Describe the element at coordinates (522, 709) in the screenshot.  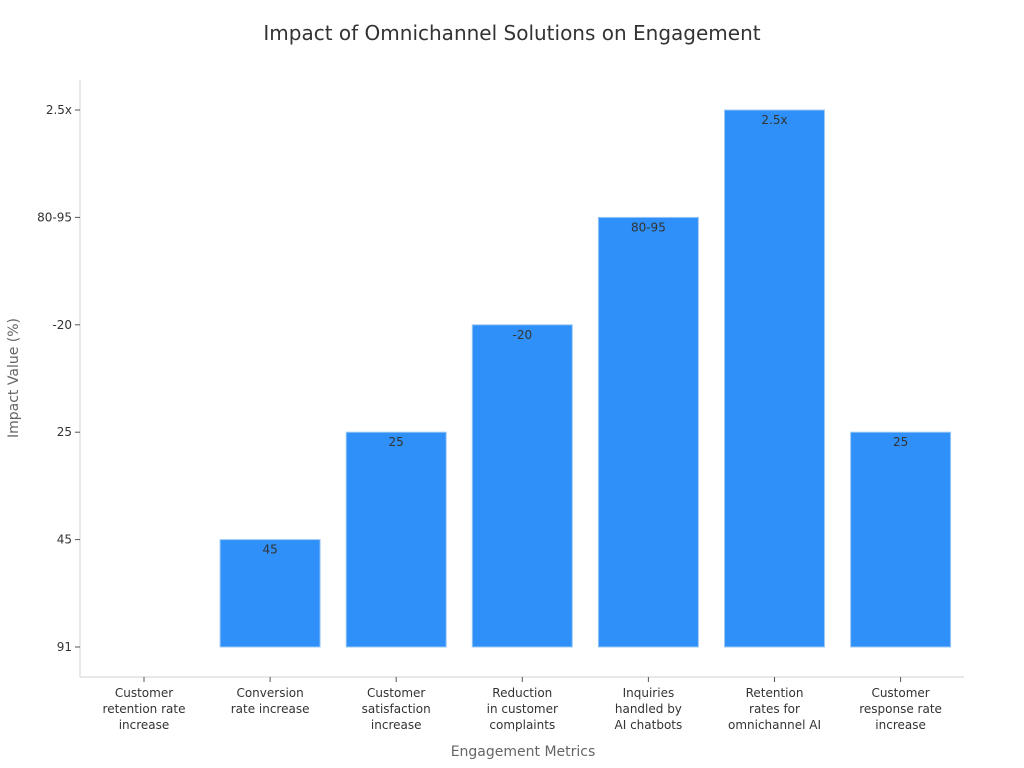
I see `x-tick-label: Reduction in customer complaints` at that location.